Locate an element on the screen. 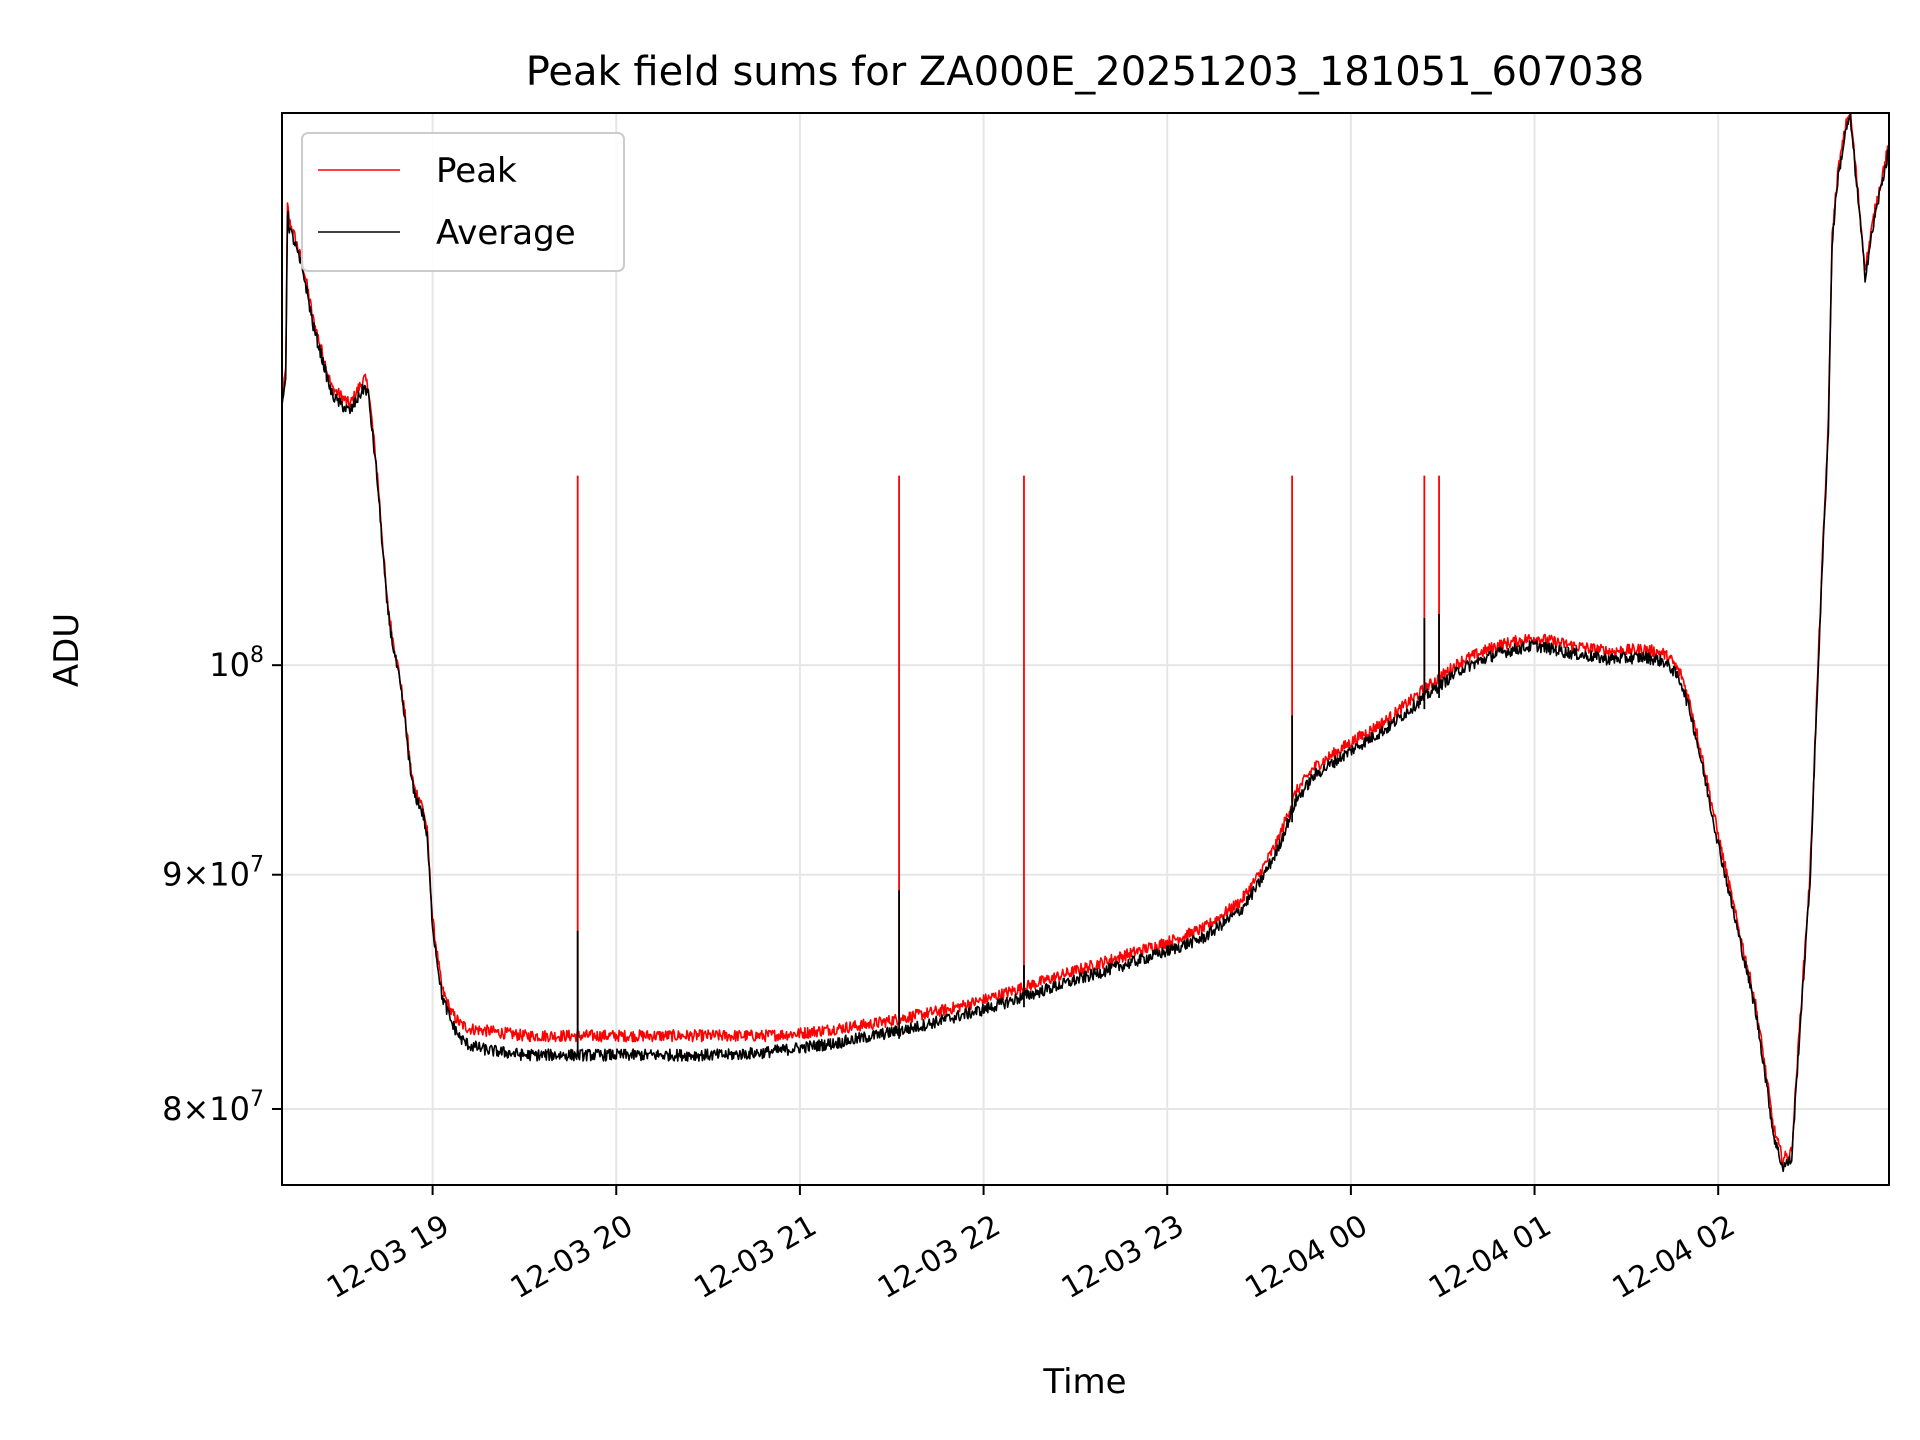  x-axis-label: Time is located at coordinates (1084, 1382).